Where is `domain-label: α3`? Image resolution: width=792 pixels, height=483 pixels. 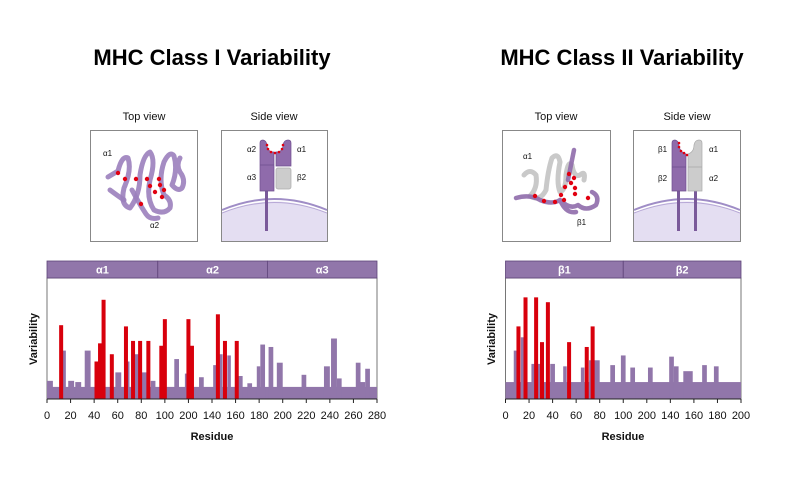 domain-label: α3 is located at coordinates (322, 271).